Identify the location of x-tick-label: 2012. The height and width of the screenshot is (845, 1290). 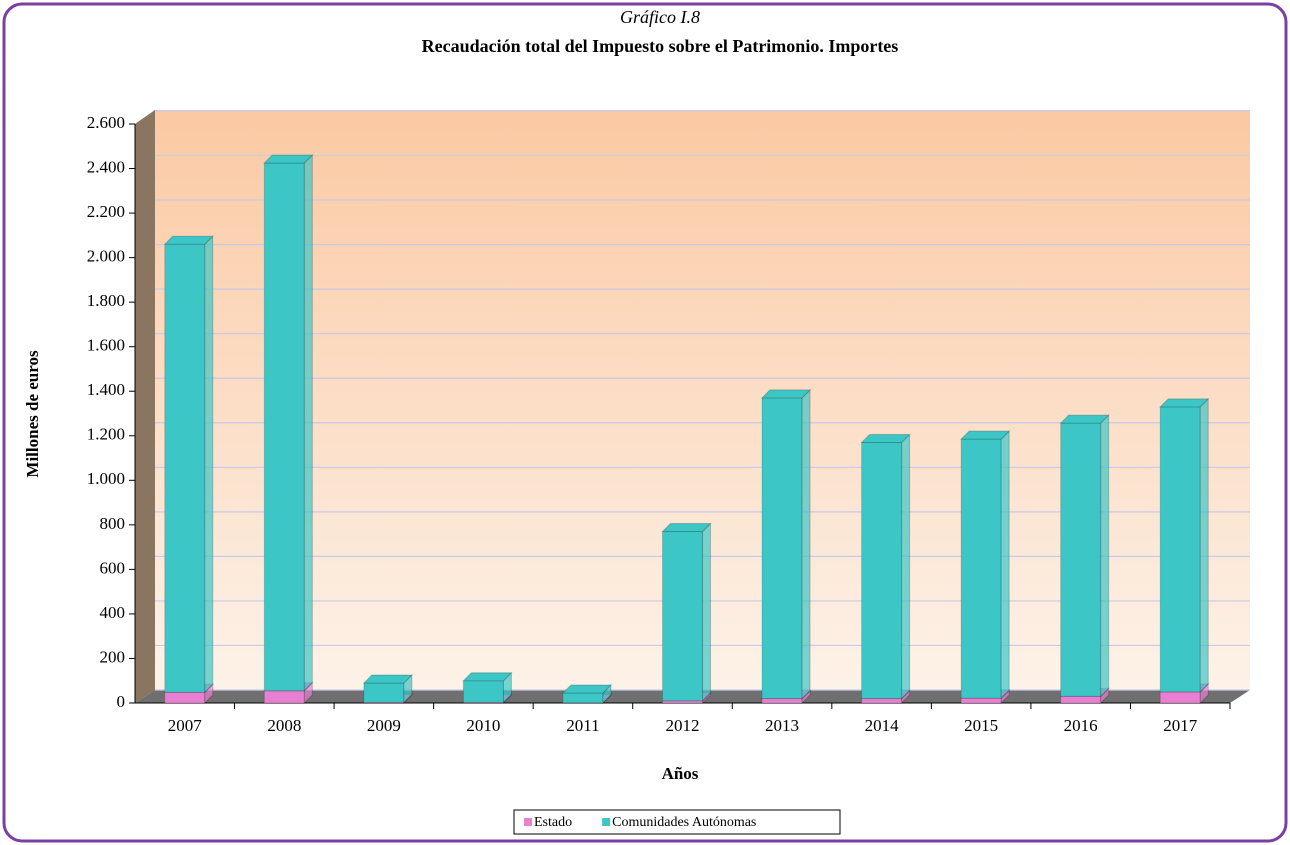
(683, 725).